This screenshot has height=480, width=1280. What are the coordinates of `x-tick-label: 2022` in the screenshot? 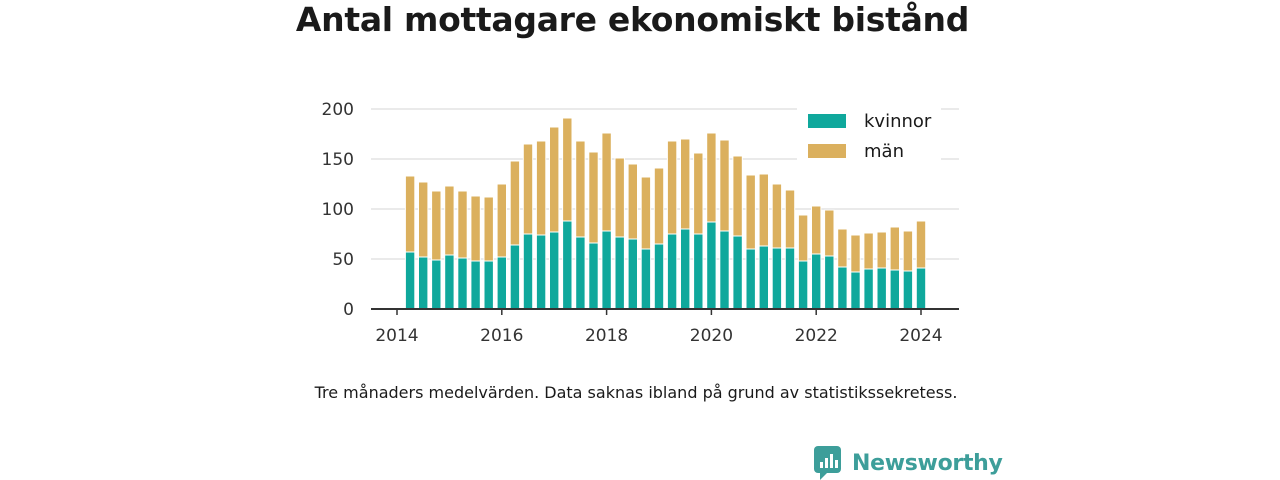 It's located at (816, 336).